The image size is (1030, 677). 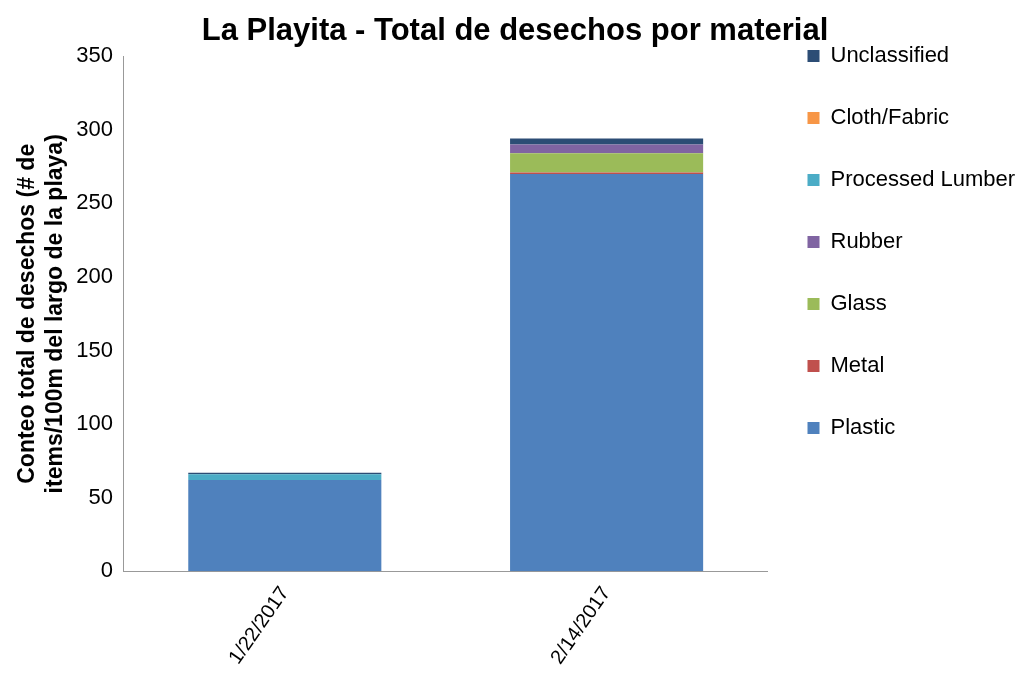 What do you see at coordinates (890, 55) in the screenshot?
I see `legend-label: Unclassified` at bounding box center [890, 55].